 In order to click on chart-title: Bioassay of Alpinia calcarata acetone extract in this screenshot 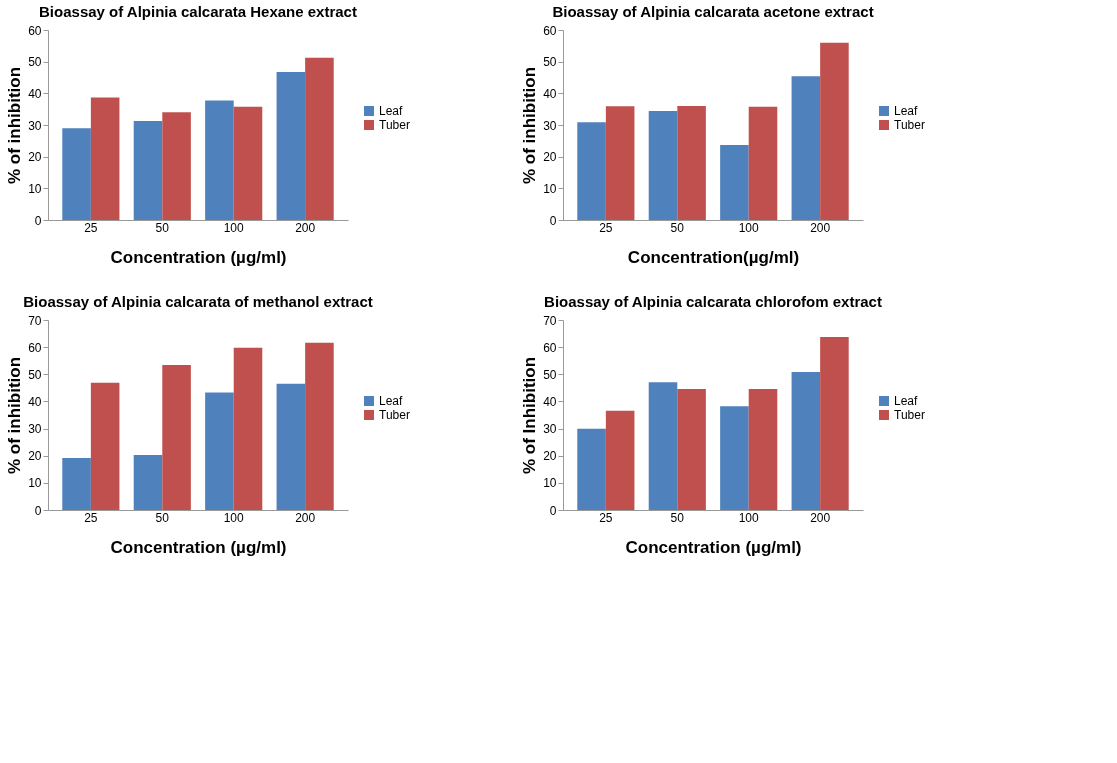, I will do `click(713, 11)`.